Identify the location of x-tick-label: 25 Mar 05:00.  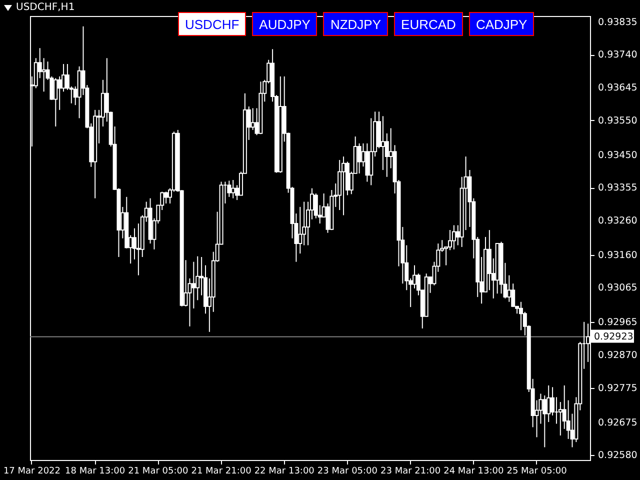
(537, 471).